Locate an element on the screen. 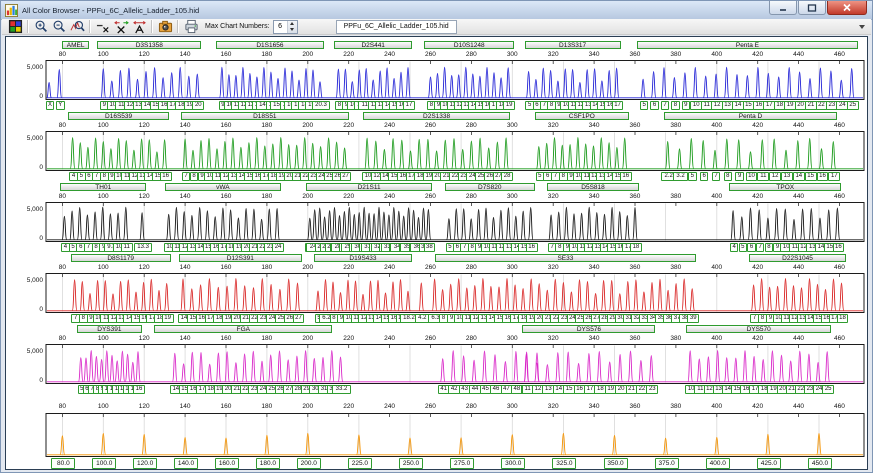 The height and width of the screenshot is (473, 873). baseline-toggle-button is located at coordinates (103, 26).